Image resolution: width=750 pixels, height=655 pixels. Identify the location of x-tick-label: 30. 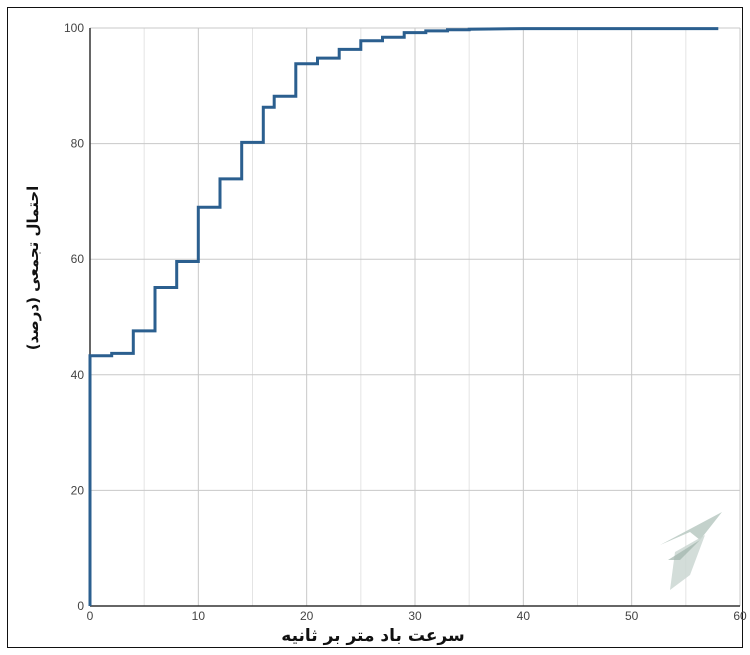
(415, 616).